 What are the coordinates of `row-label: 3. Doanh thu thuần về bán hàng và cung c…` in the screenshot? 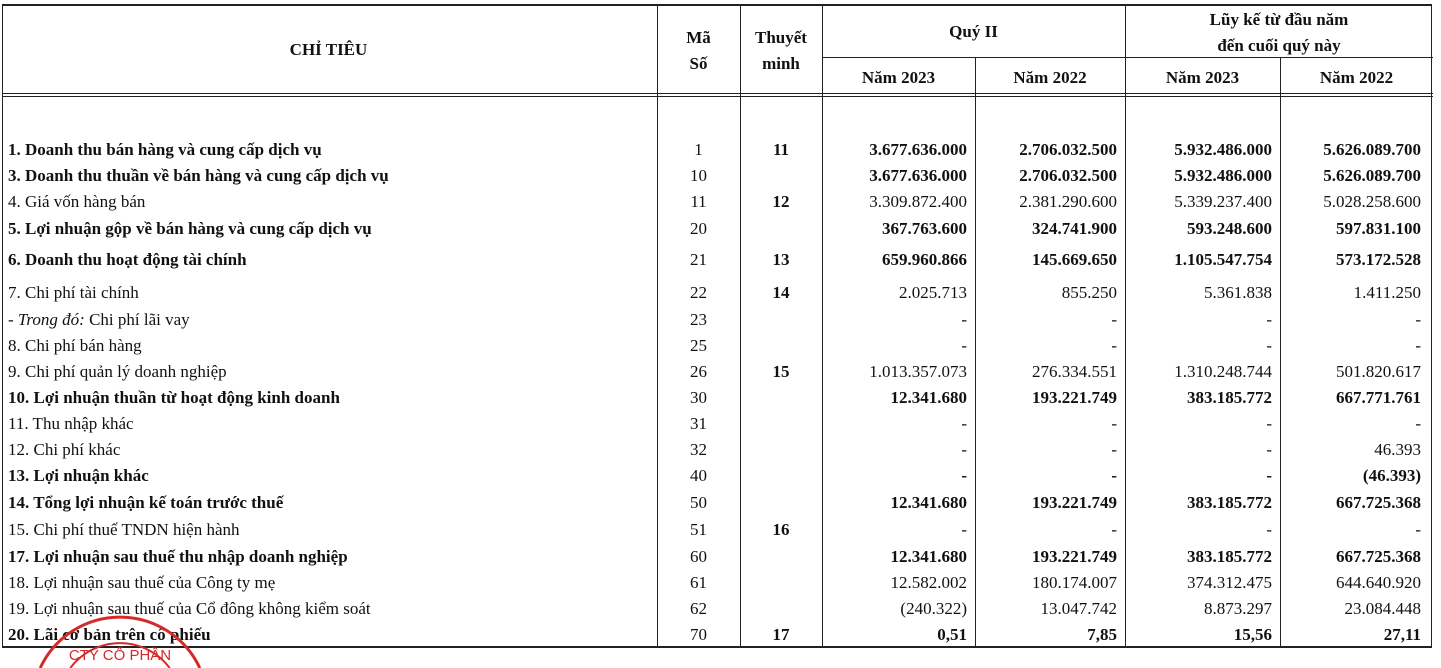 It's located at (198, 176).